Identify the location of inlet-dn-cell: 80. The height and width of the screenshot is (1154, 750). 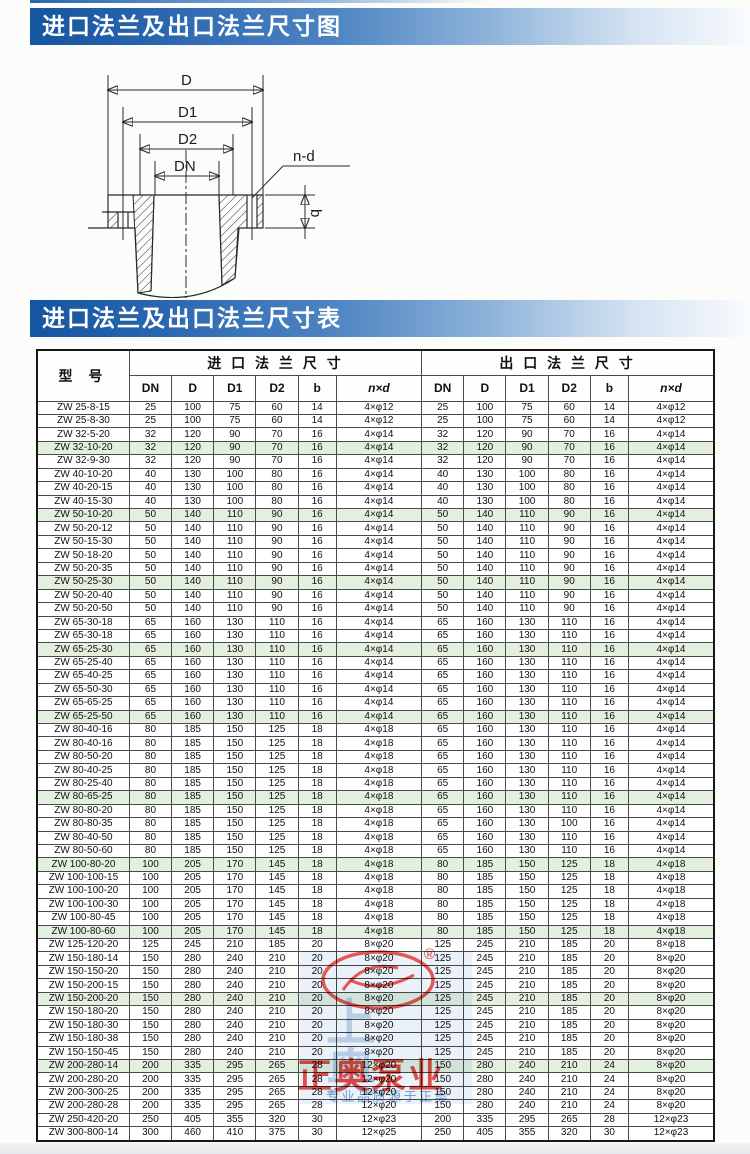
(150, 757).